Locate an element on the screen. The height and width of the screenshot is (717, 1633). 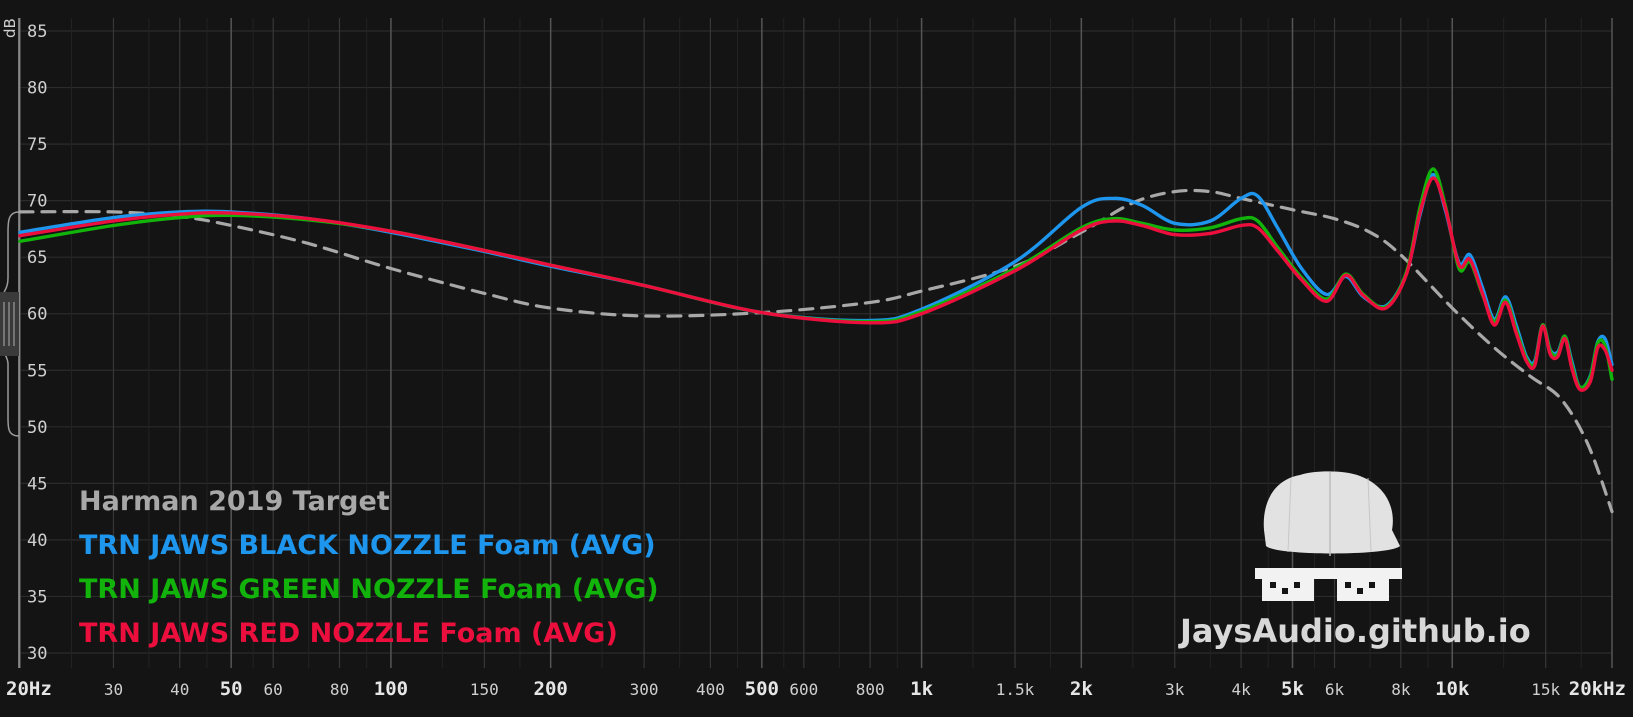
y-tick-label: 50 is located at coordinates (37, 428).